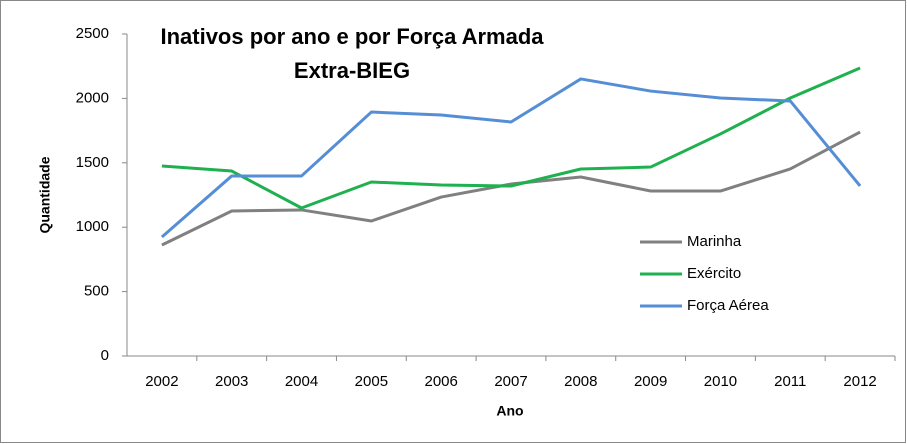  I want to click on x-axis-title: Ano, so click(509, 411).